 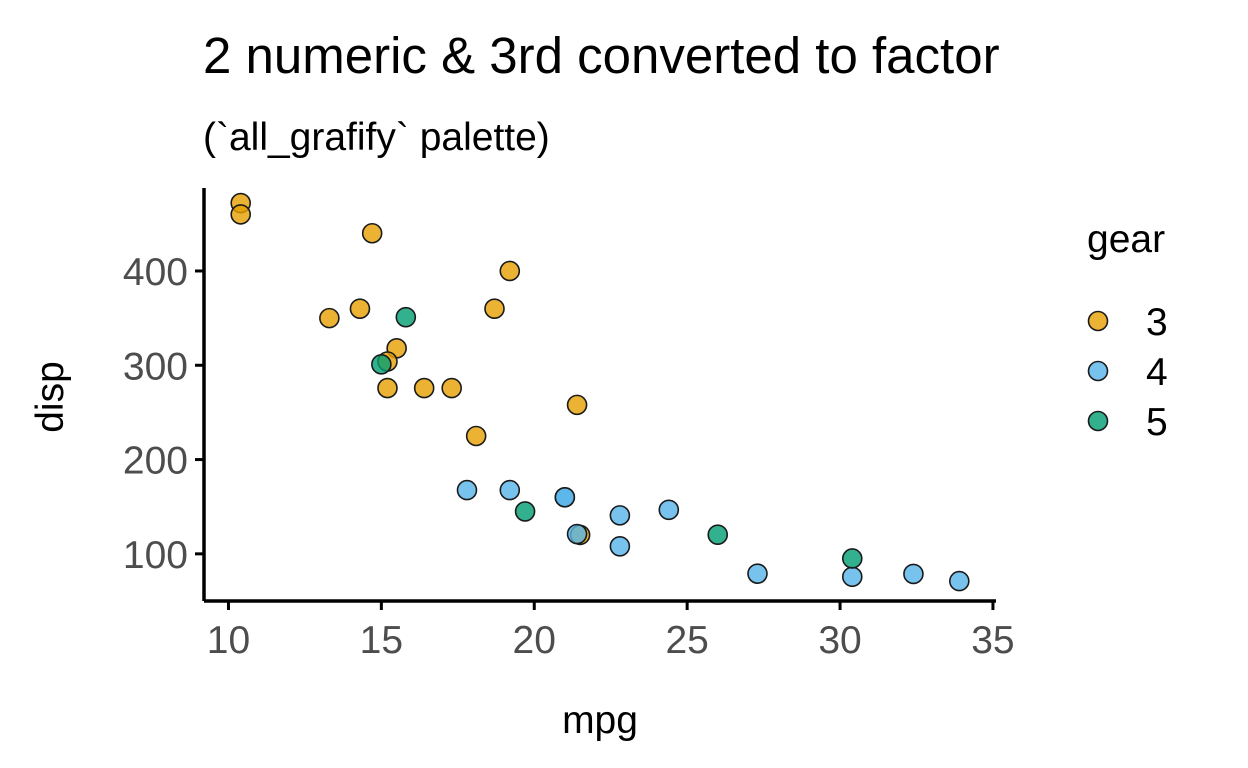 I want to click on x-tick-label: 30, so click(x=839, y=640).